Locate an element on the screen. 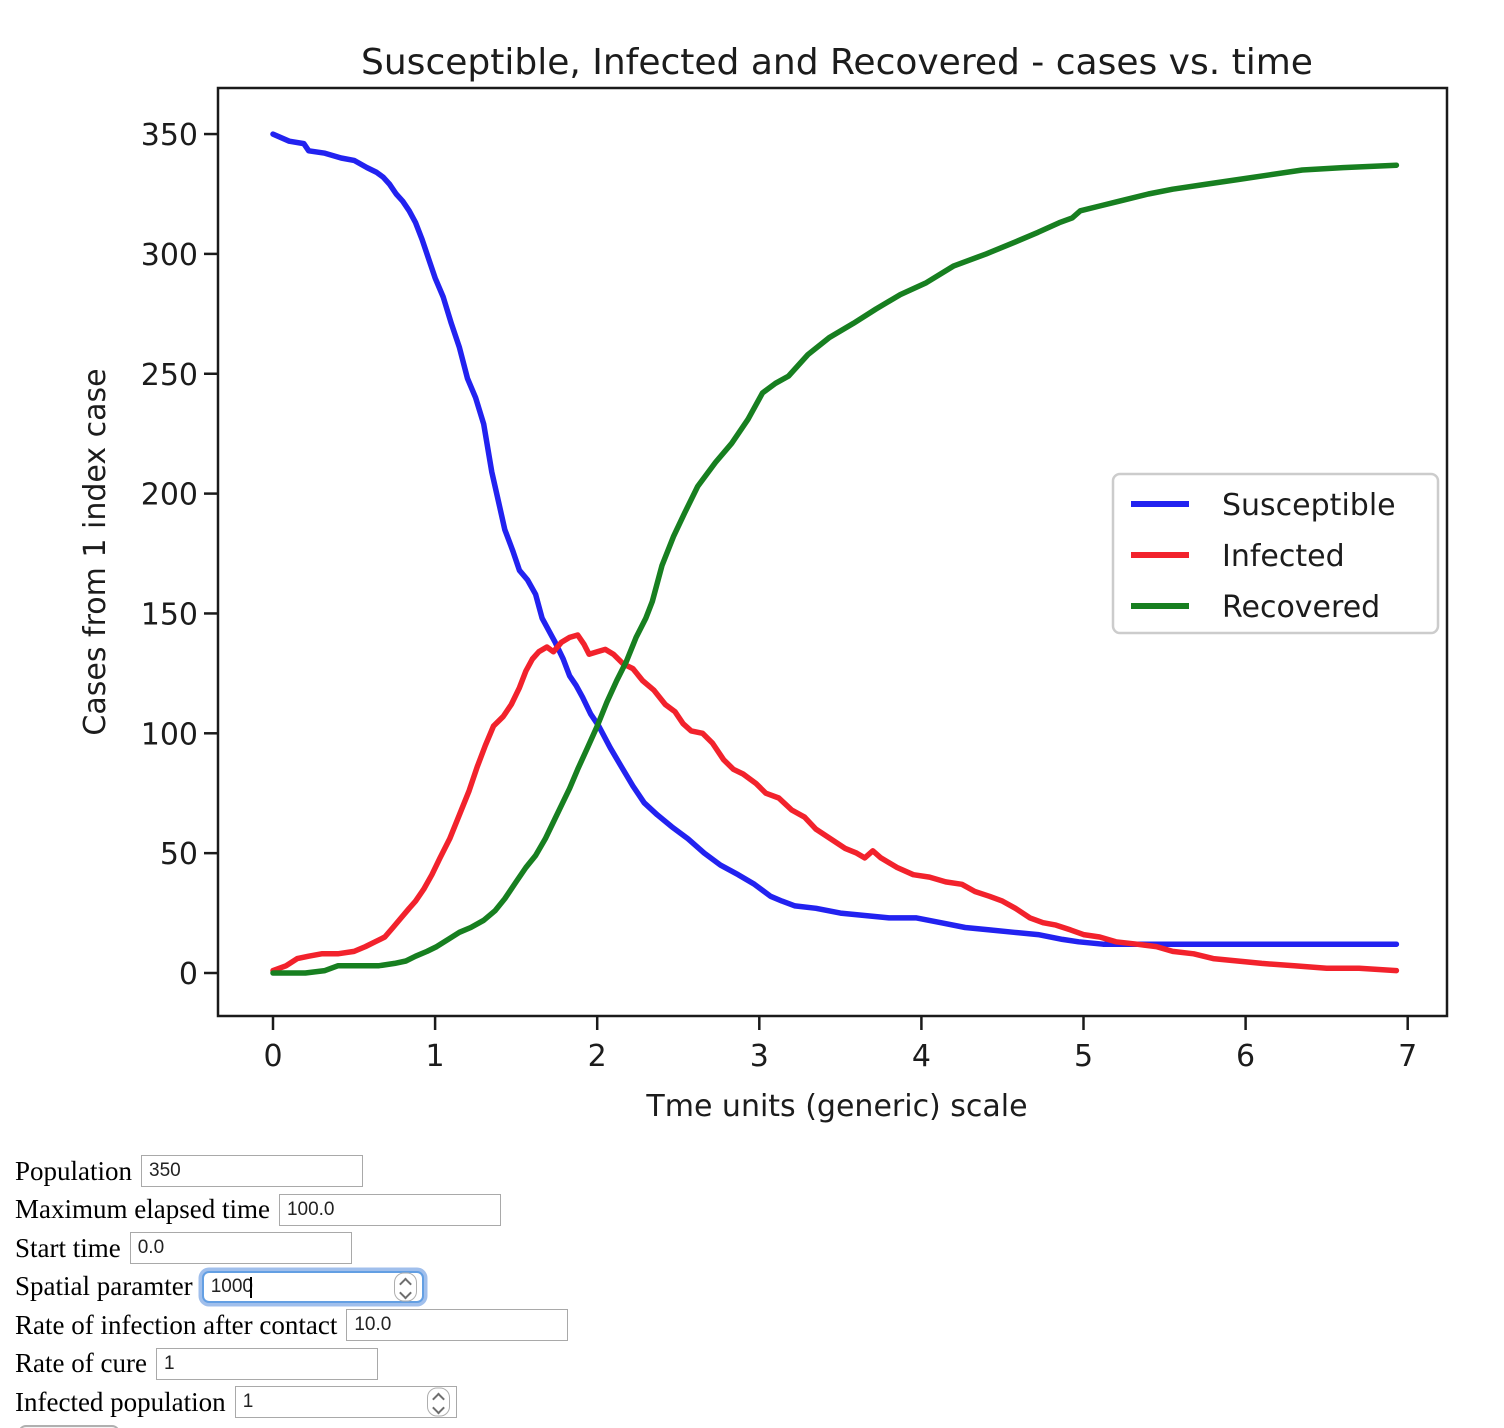 Image resolution: width=1504 pixels, height=1428 pixels. rate-of-cure-input-wrap is located at coordinates (266, 1363).